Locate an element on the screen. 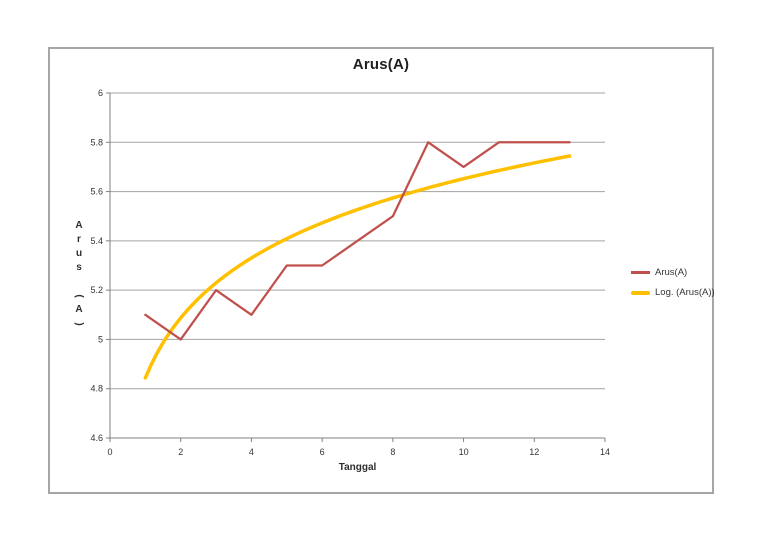 This screenshot has width=768, height=543. legend-label-arus: Arus(A) is located at coordinates (671, 272).